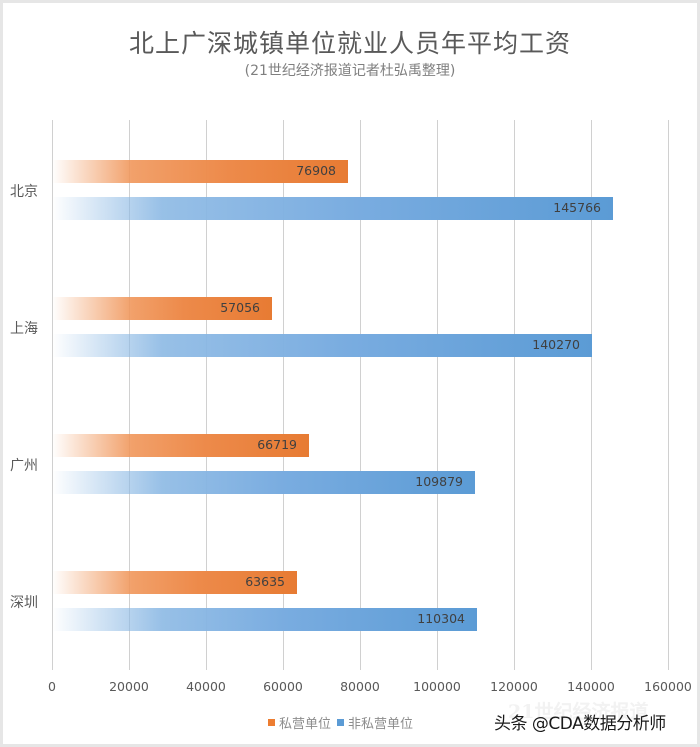  I want to click on x-tick-label: 0, so click(52, 686).